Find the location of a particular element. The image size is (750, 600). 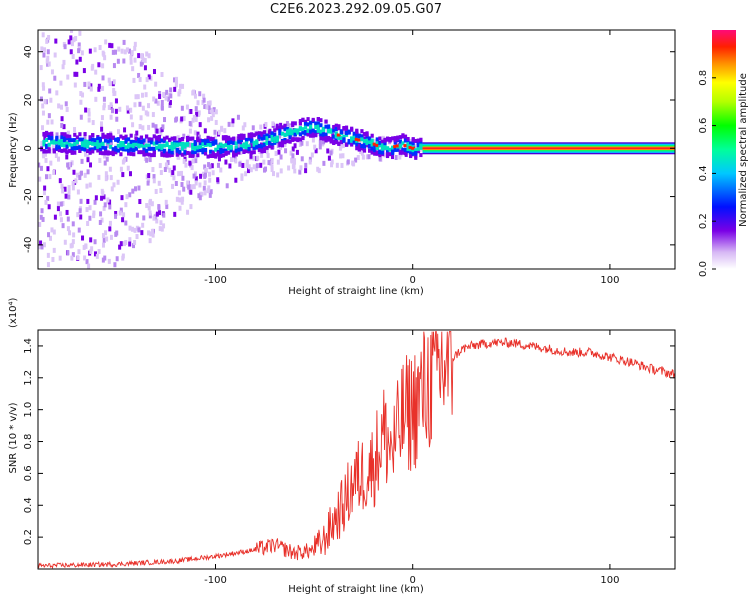

colorbar-ticks: 0.0 0.2 0.4 0.6 0.8 is located at coordinates (707, 173).